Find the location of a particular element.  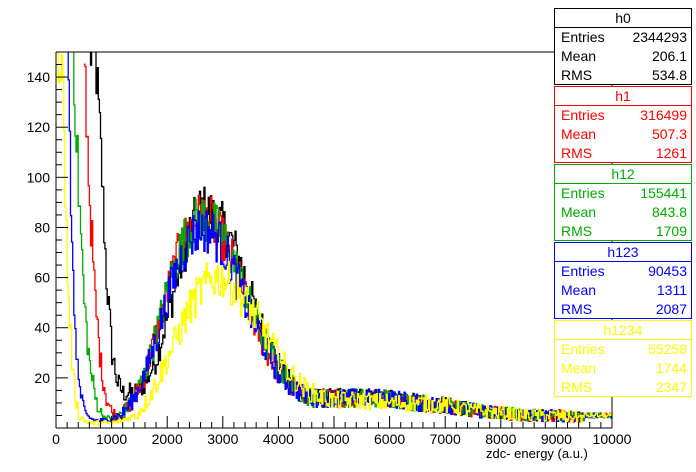

statbox-h0: h0 Entries 2344293 Mean 206.1 RMS 534.8 is located at coordinates (623, 46).